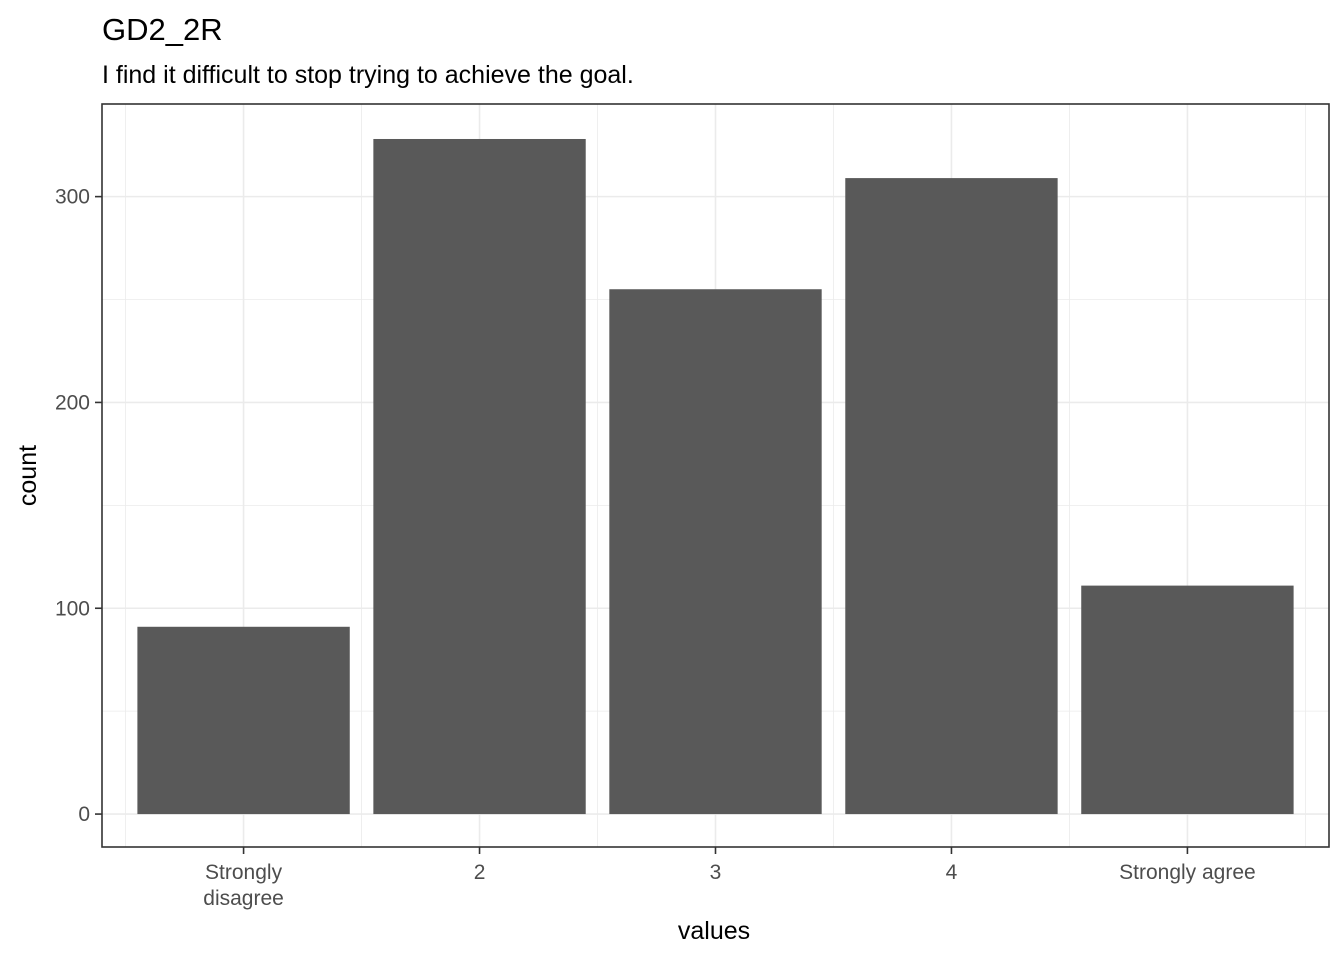 The height and width of the screenshot is (960, 1344). Describe the element at coordinates (162, 29) in the screenshot. I see `chart-title: GD2_2R` at that location.